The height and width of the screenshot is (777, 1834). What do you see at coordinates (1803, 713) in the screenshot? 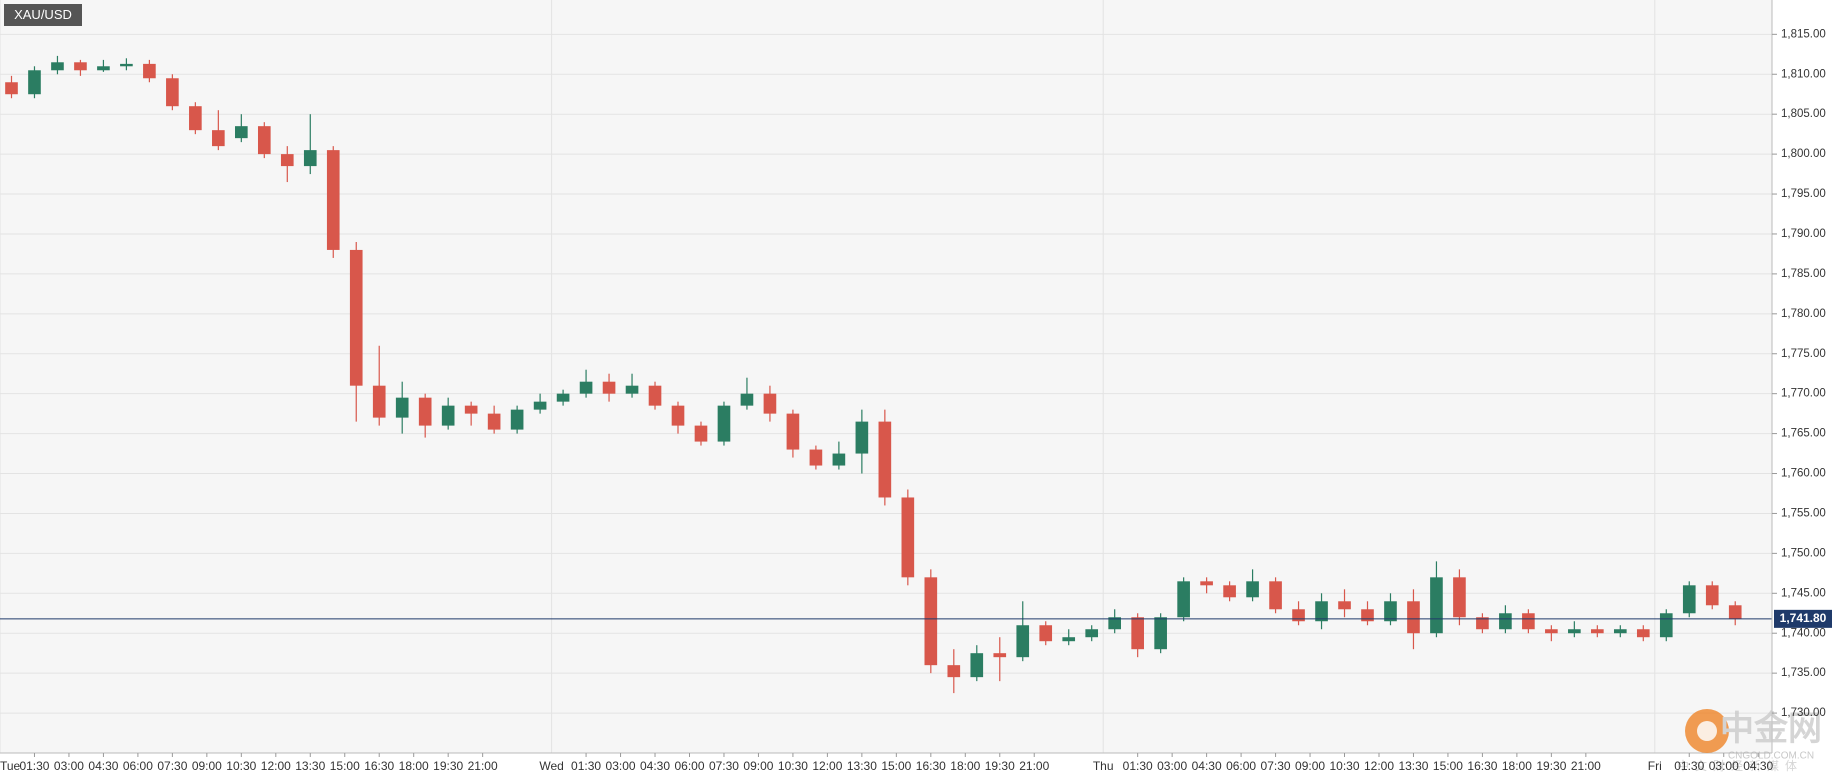
I see `y-tick-label: 1,730.00` at bounding box center [1803, 713].